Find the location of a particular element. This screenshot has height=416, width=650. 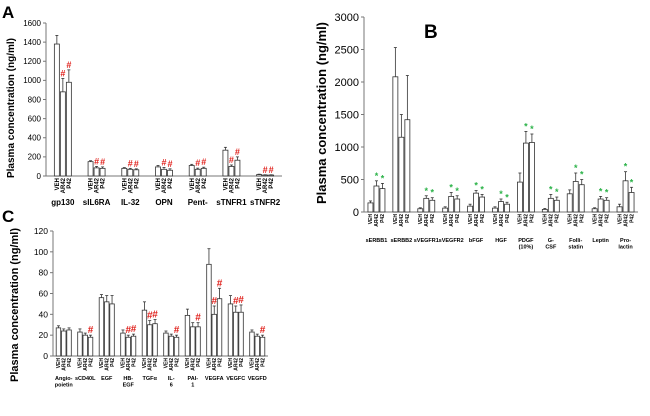

category-label: Pro-lactin is located at coordinates (625, 244).